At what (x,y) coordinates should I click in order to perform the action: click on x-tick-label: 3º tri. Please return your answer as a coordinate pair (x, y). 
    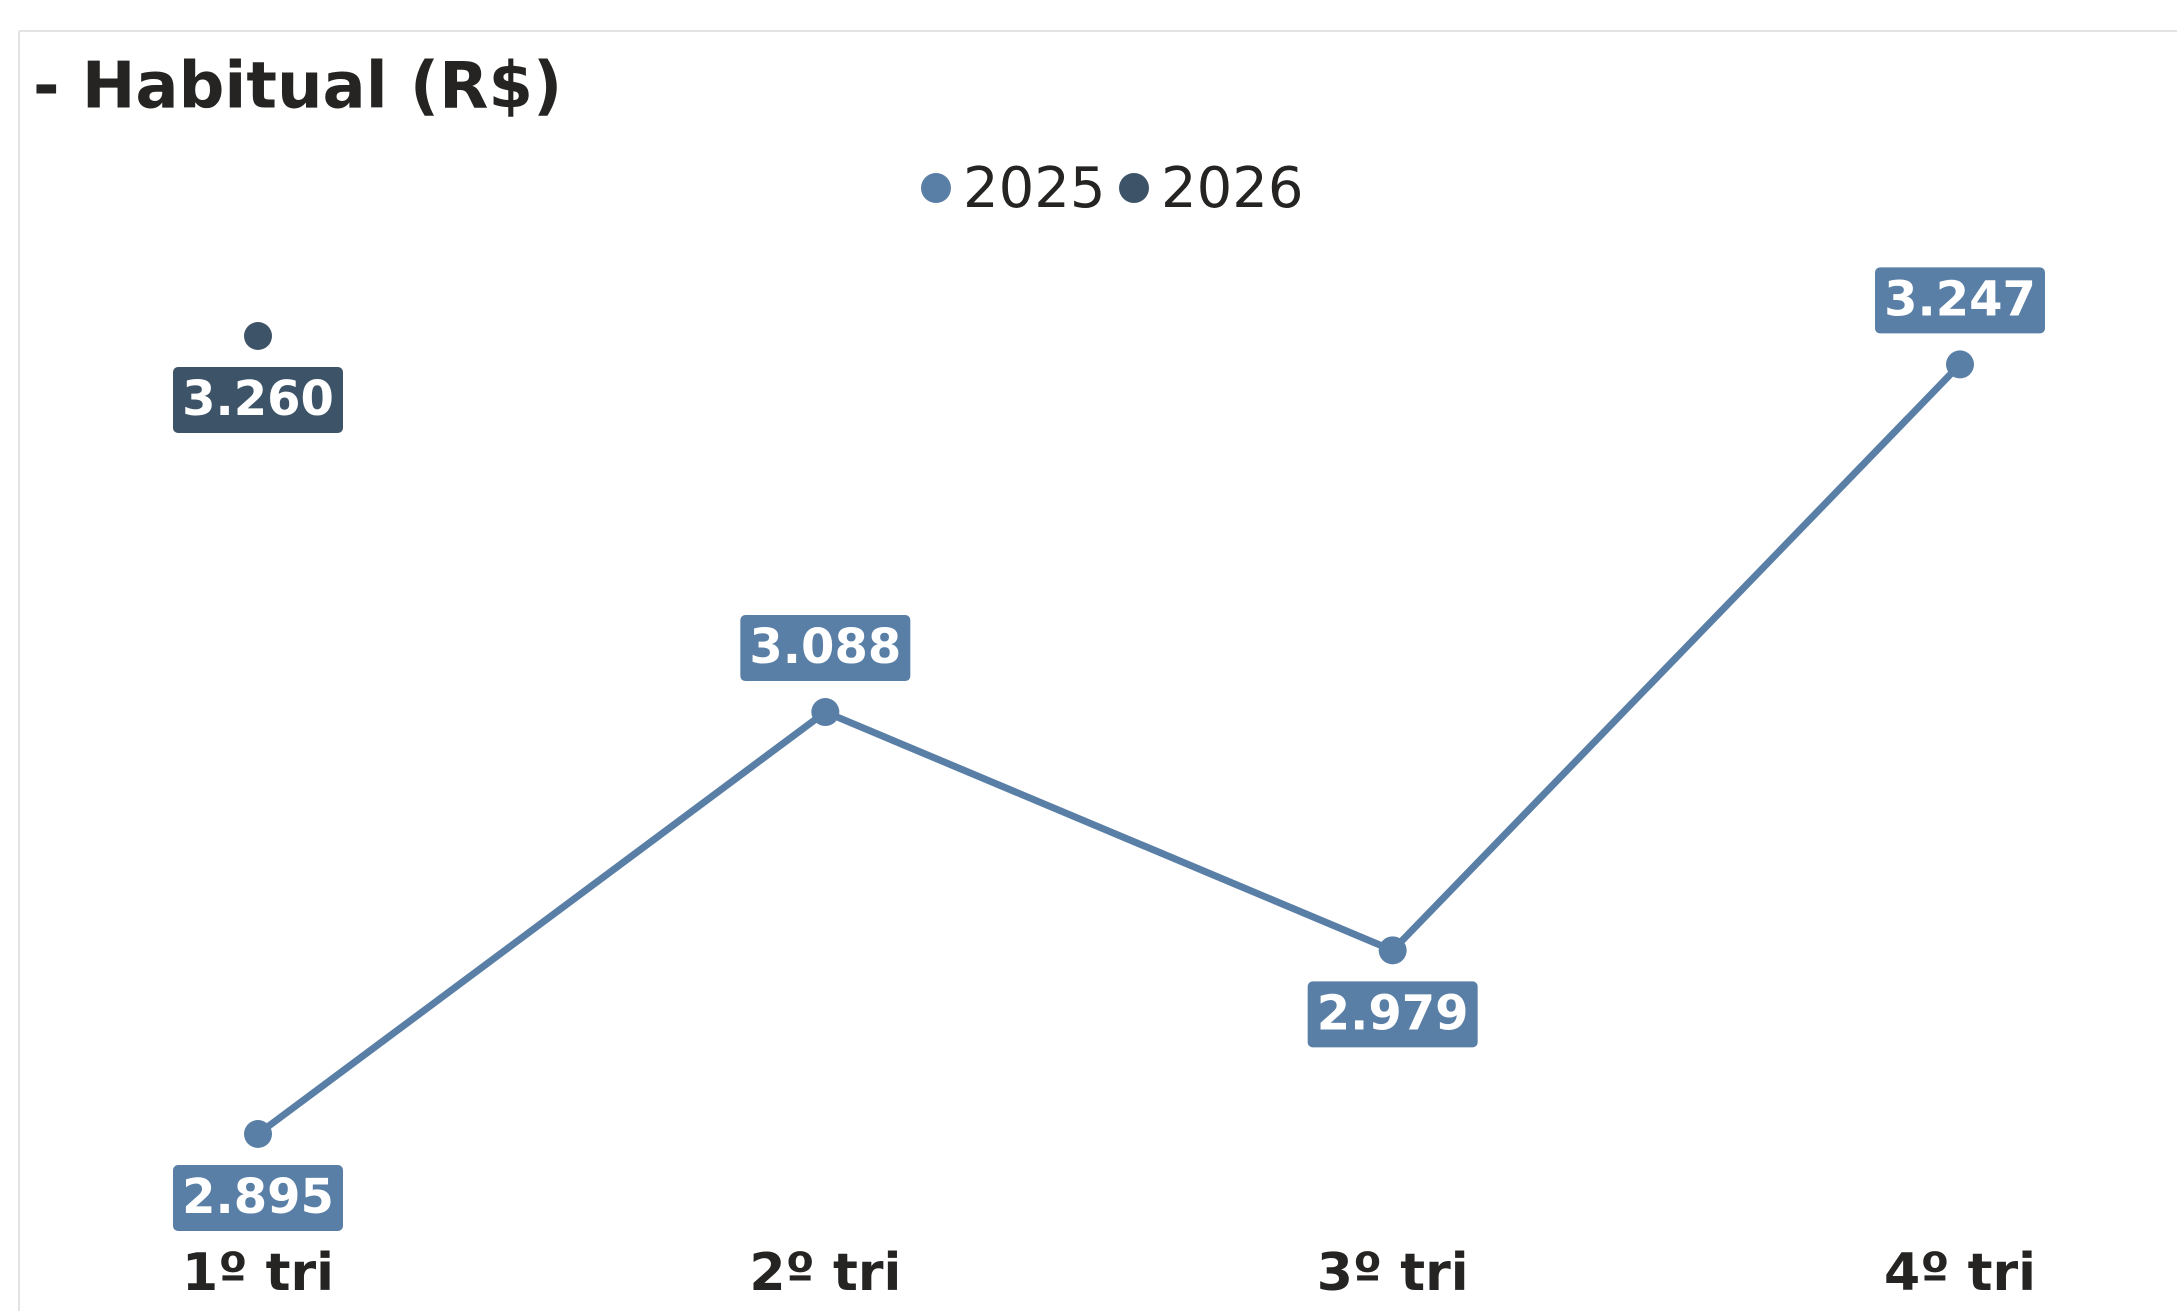
    Looking at the image, I should click on (1393, 1273).